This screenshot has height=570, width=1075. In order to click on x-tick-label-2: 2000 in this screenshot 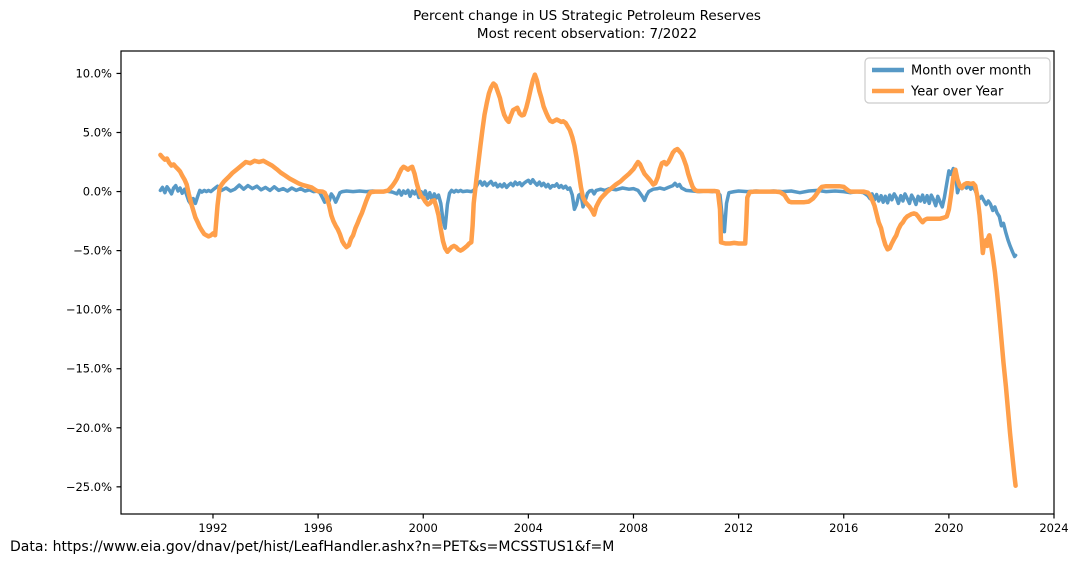, I will do `click(423, 528)`.